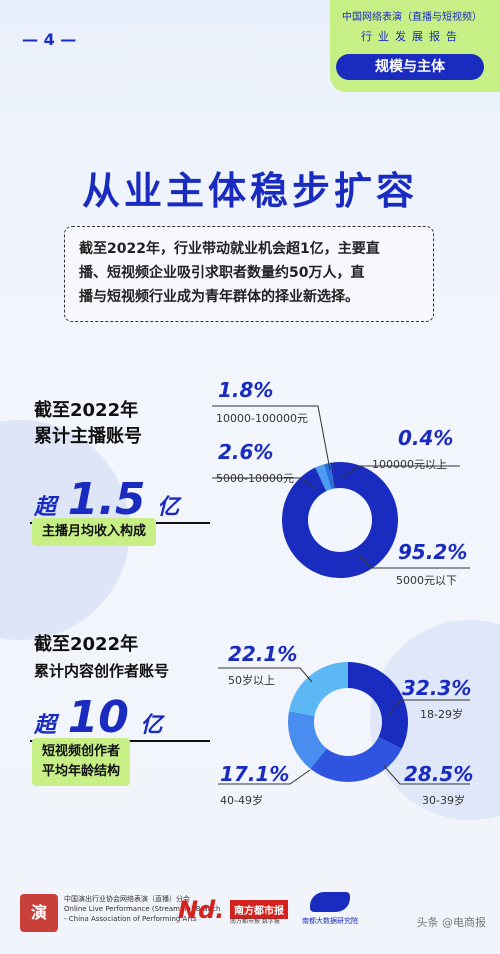 The height and width of the screenshot is (954, 500). I want to click on age-label-50-plus: 50岁以上, so click(251, 680).